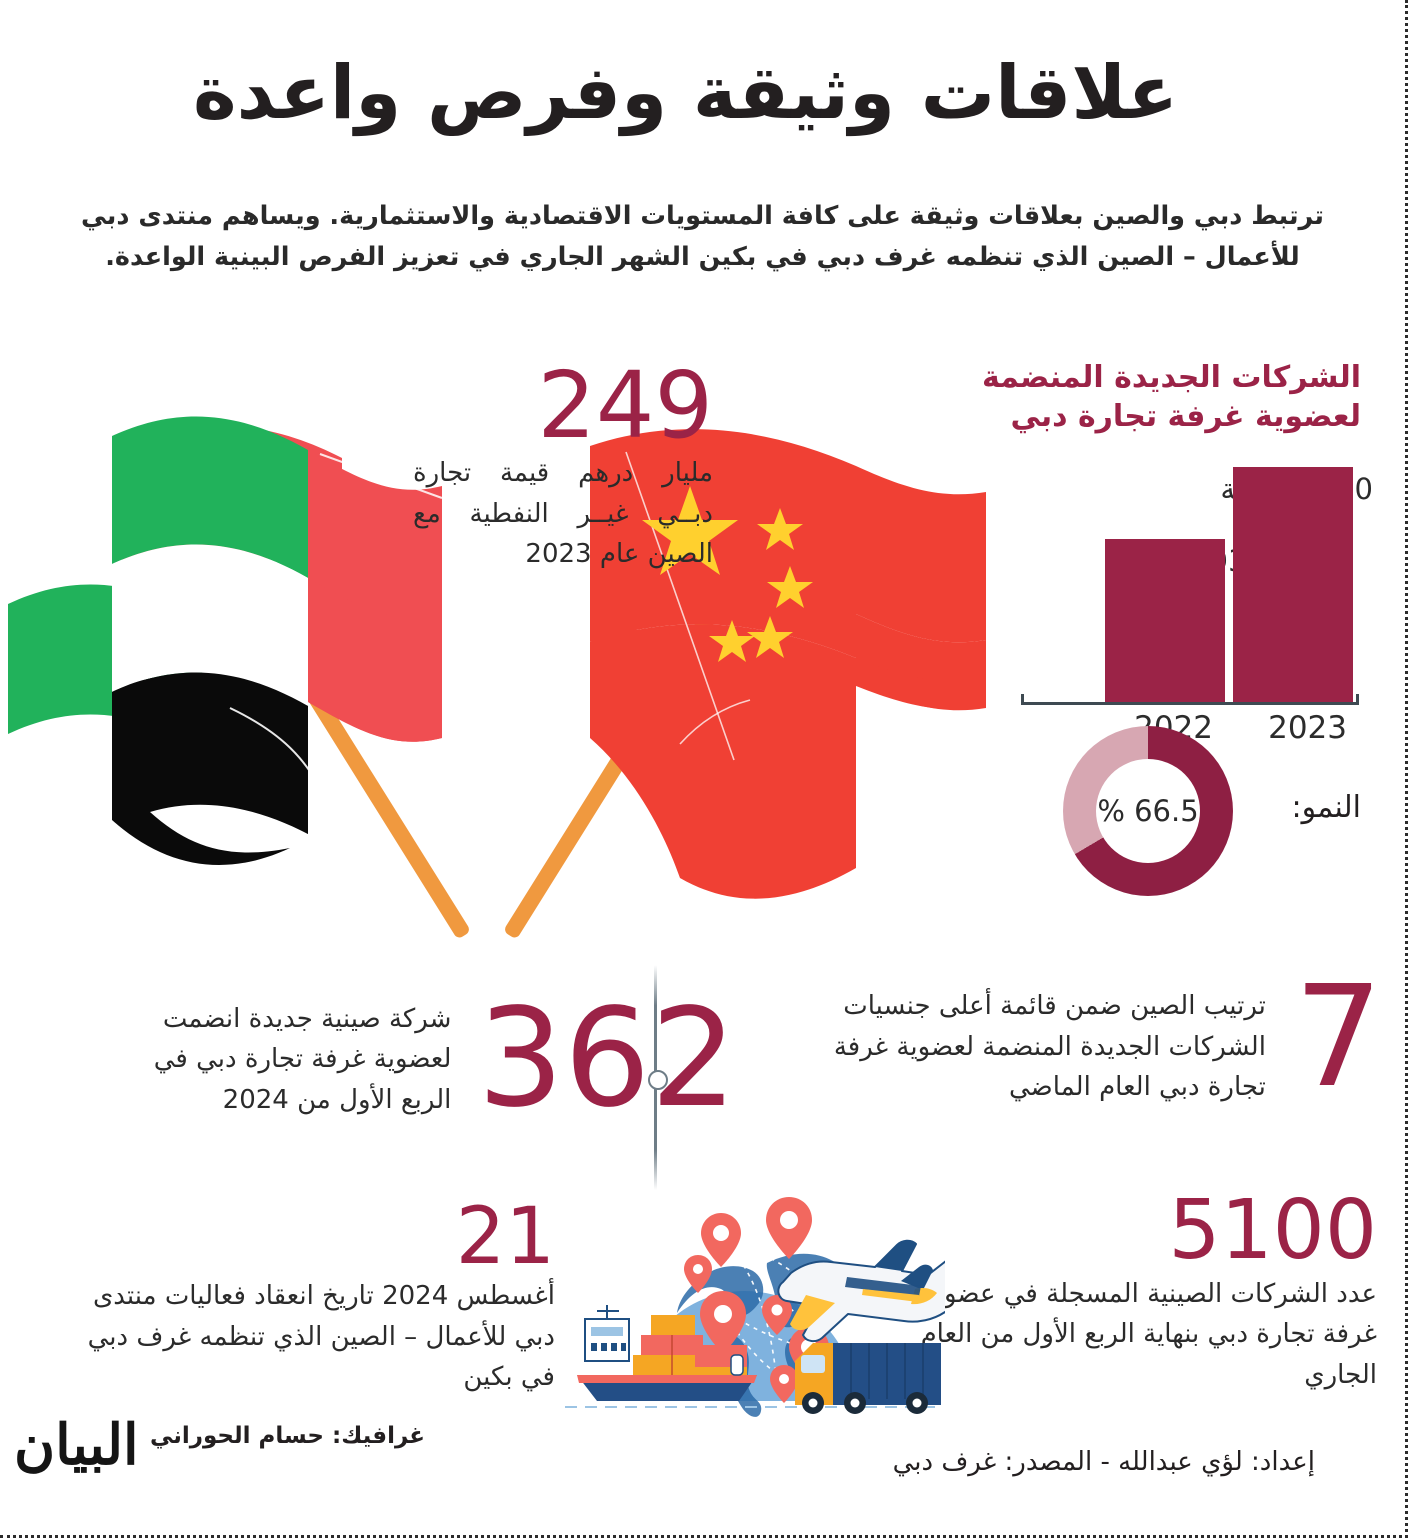 The image size is (1408, 1538). Describe the element at coordinates (1190, 699) in the screenshot. I see `chart-x-axis` at that location.